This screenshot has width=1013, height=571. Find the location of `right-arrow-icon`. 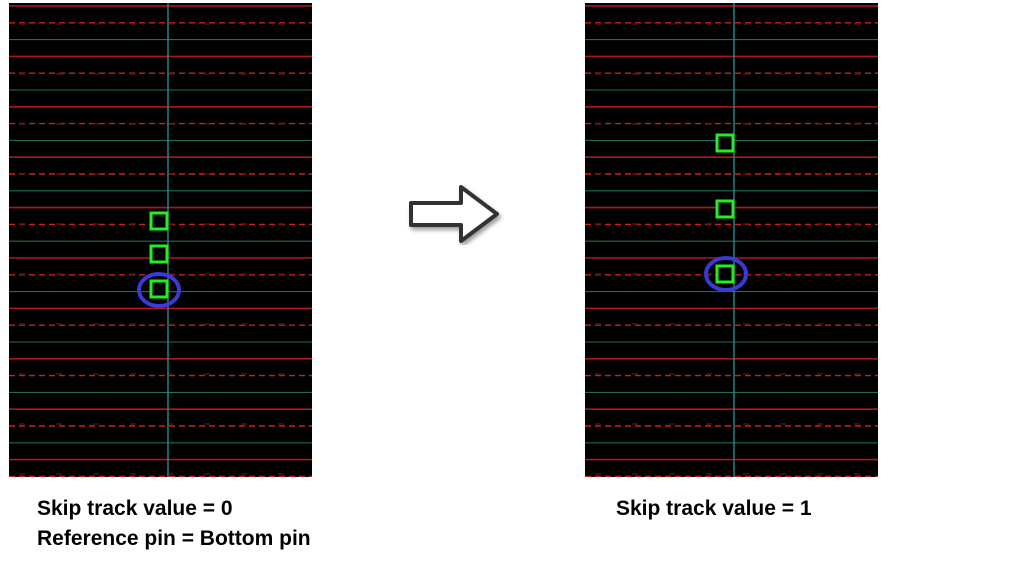

right-arrow-icon is located at coordinates (454, 214).